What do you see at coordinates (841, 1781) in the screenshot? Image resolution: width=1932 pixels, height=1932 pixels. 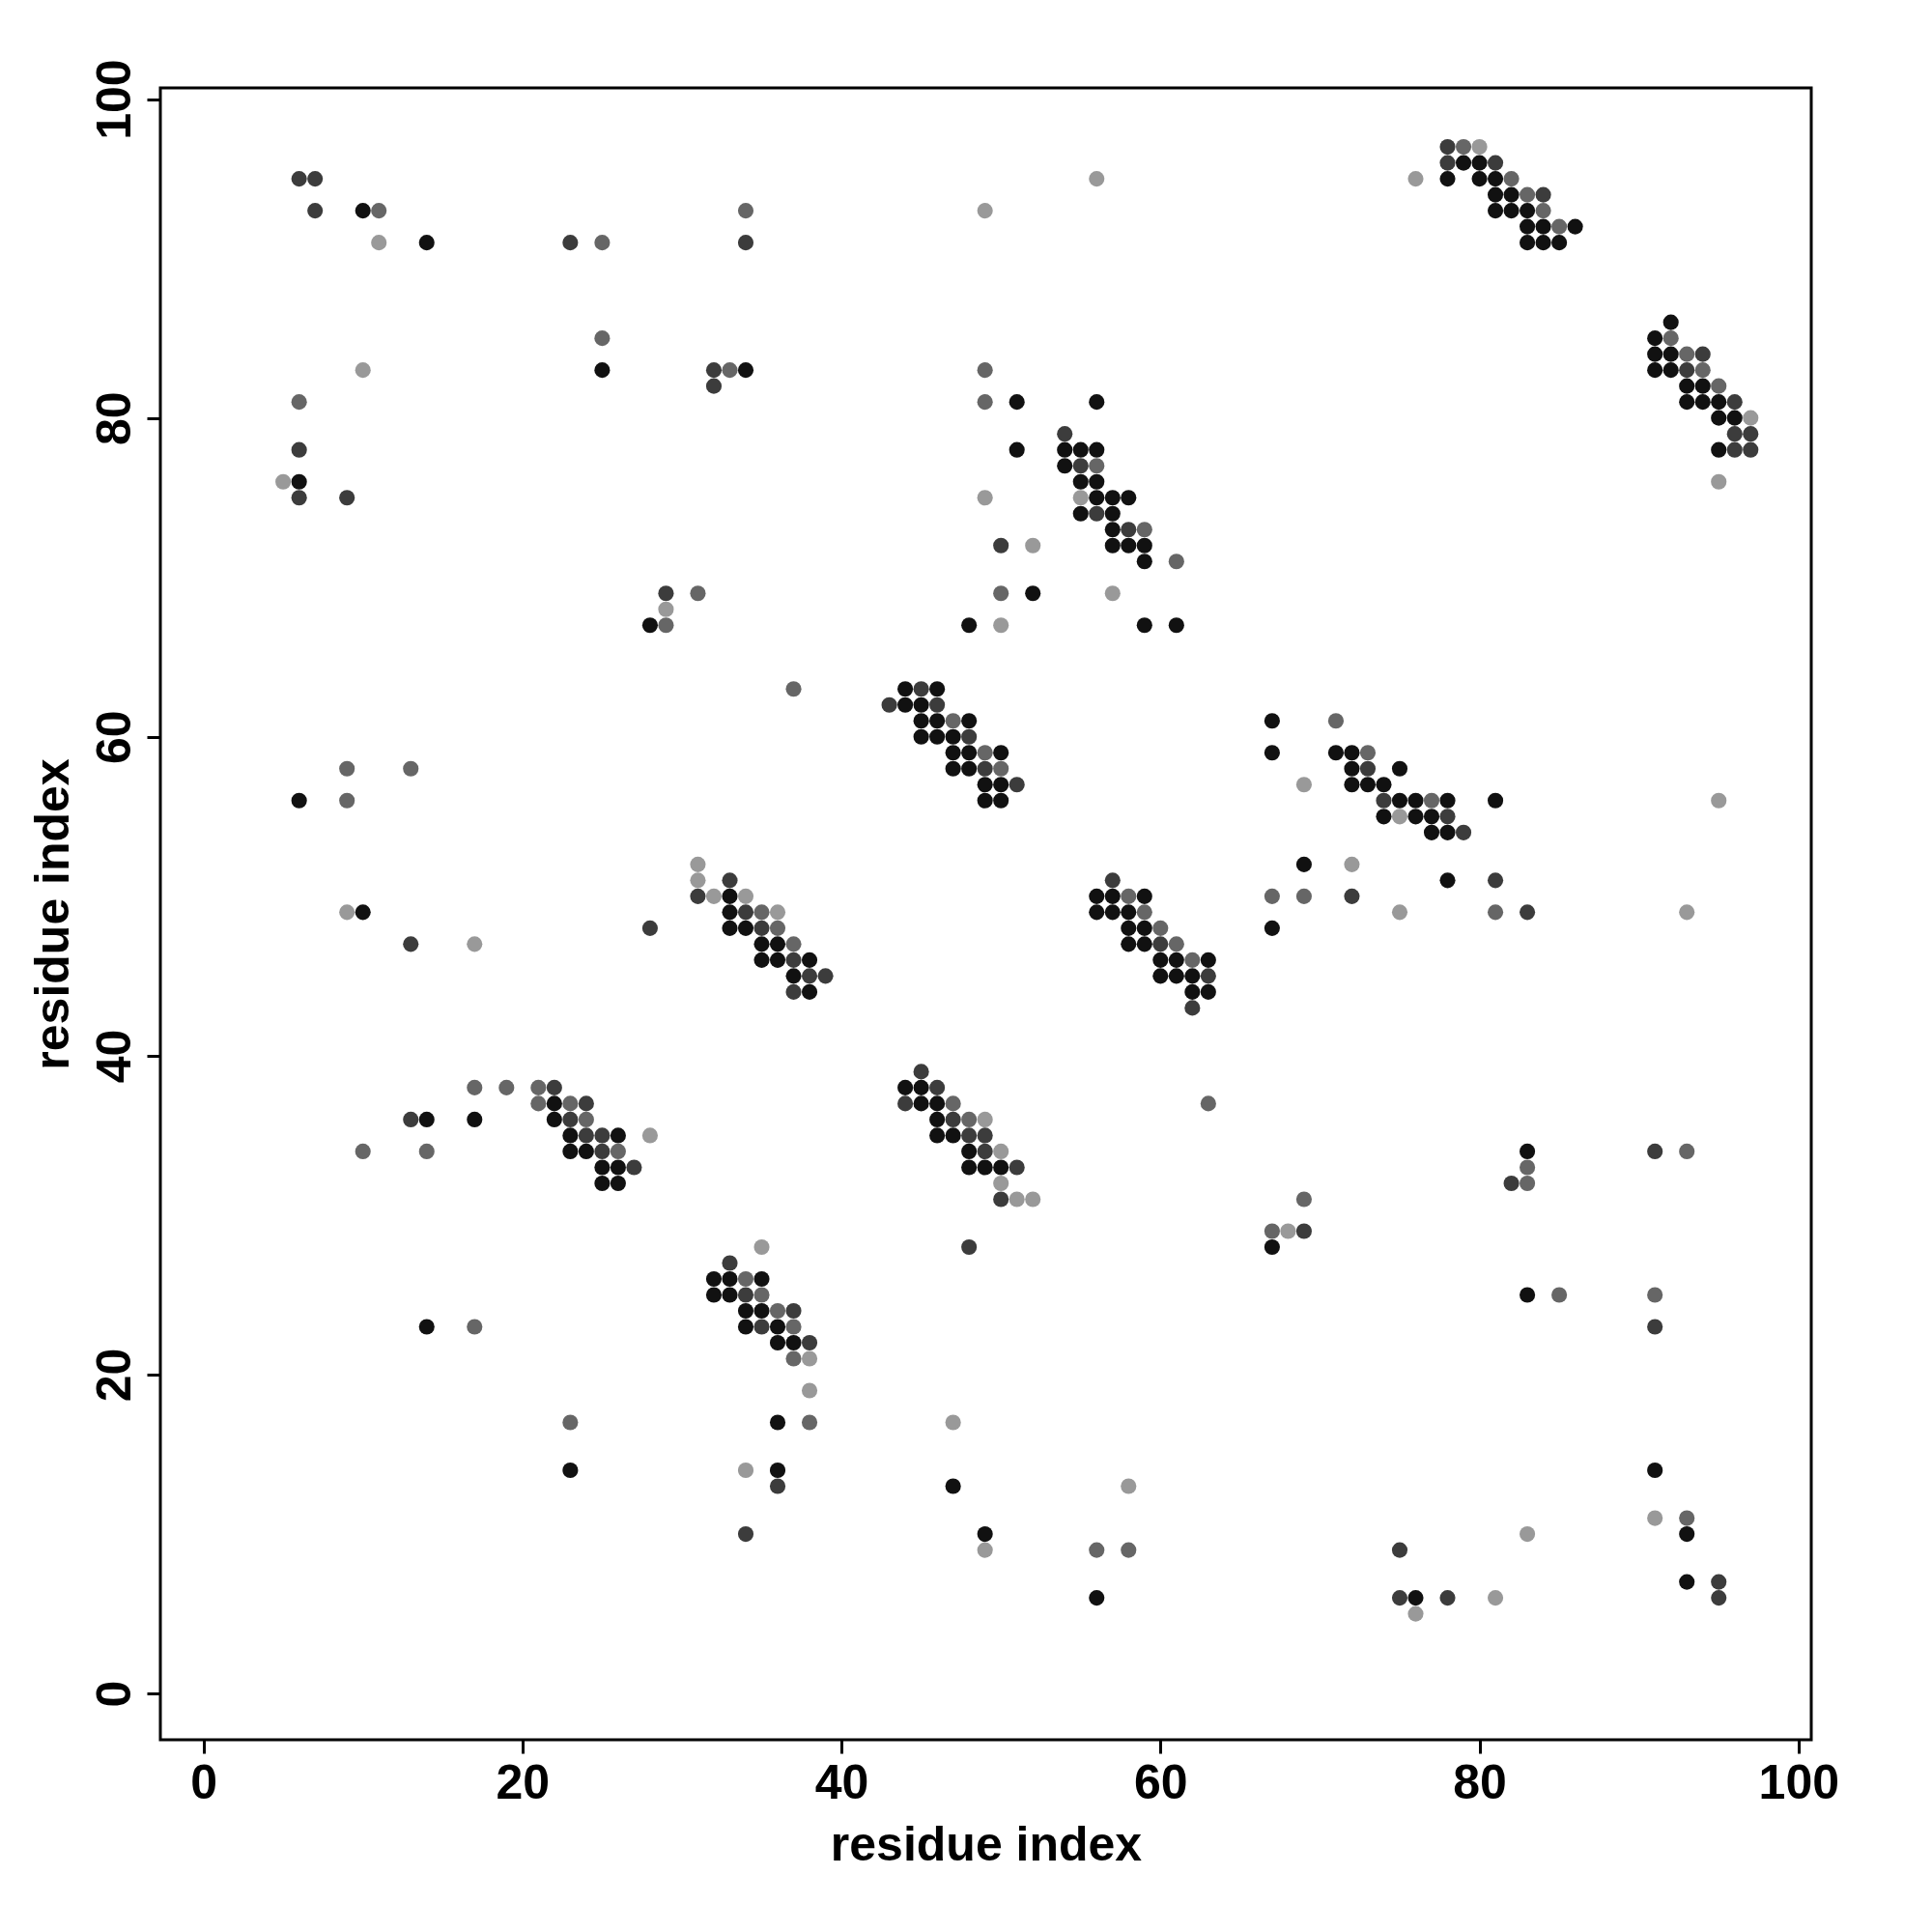 I see `x-tick-label: 40` at bounding box center [841, 1781].